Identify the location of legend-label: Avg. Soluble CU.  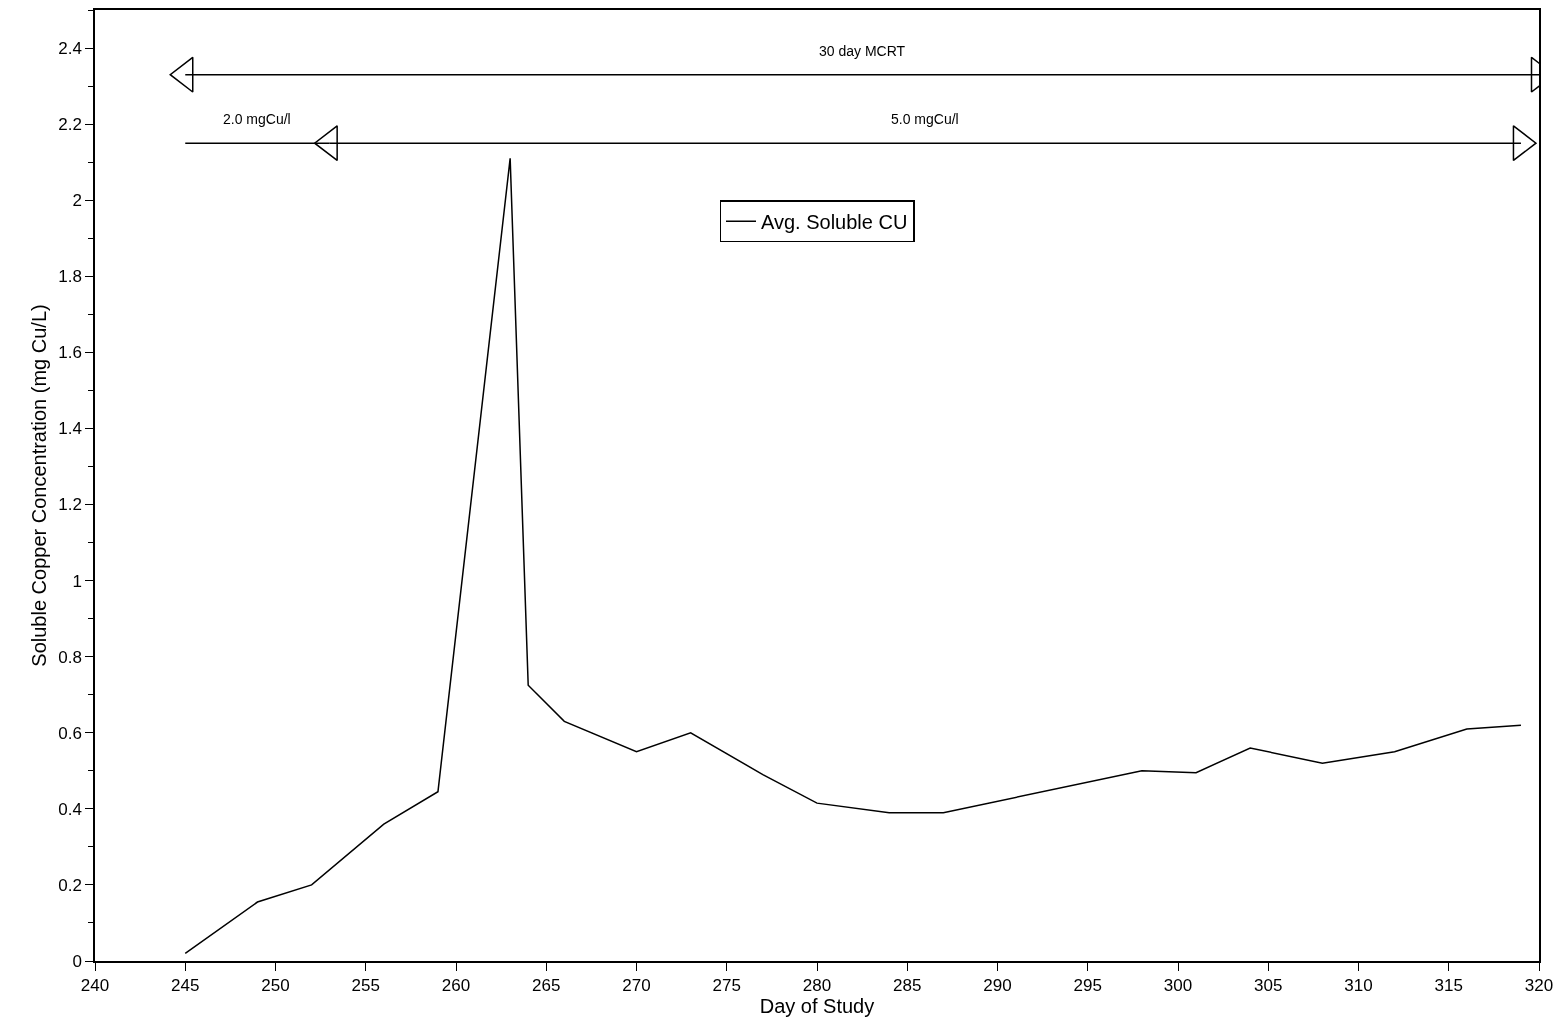
(834, 222).